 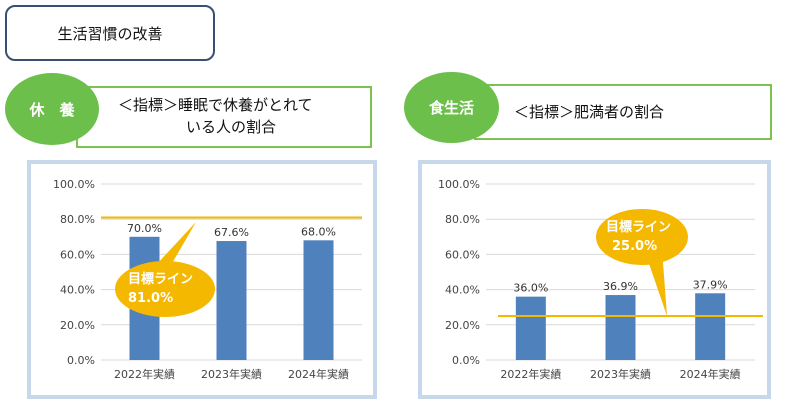 I want to click on right-data-label: 36.0%, so click(x=530, y=288).